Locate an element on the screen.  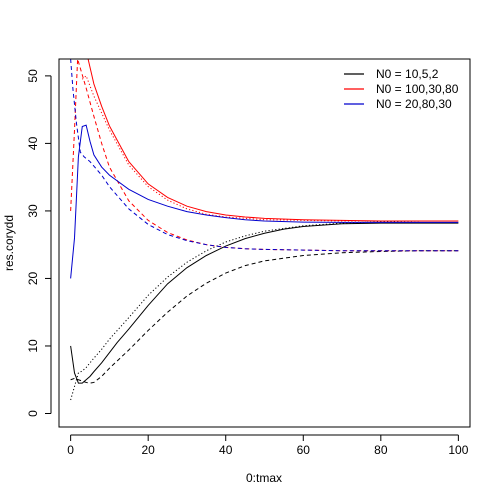
y-tick-label: 50 is located at coordinates (33, 76).